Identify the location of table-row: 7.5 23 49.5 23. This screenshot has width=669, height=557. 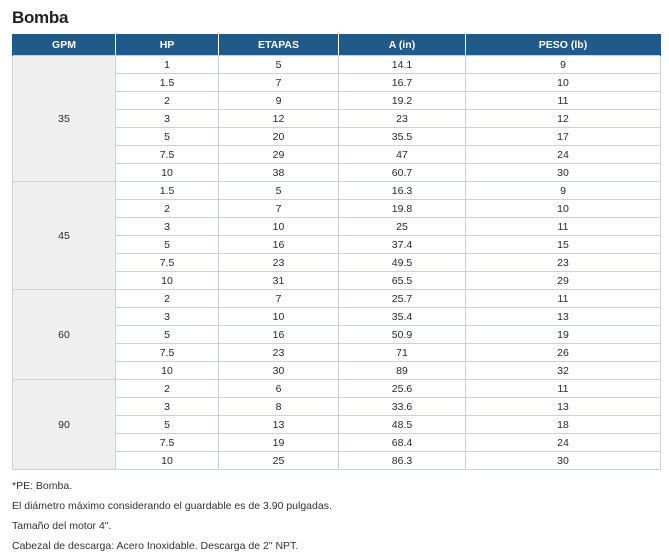
(337, 262).